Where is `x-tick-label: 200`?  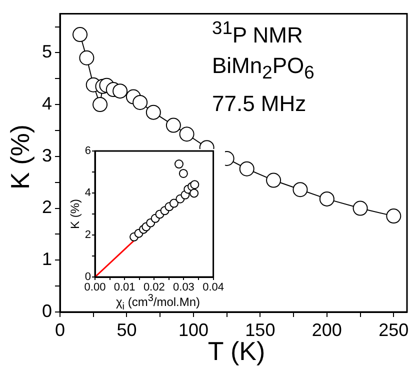 x-tick-label: 200 is located at coordinates (327, 330).